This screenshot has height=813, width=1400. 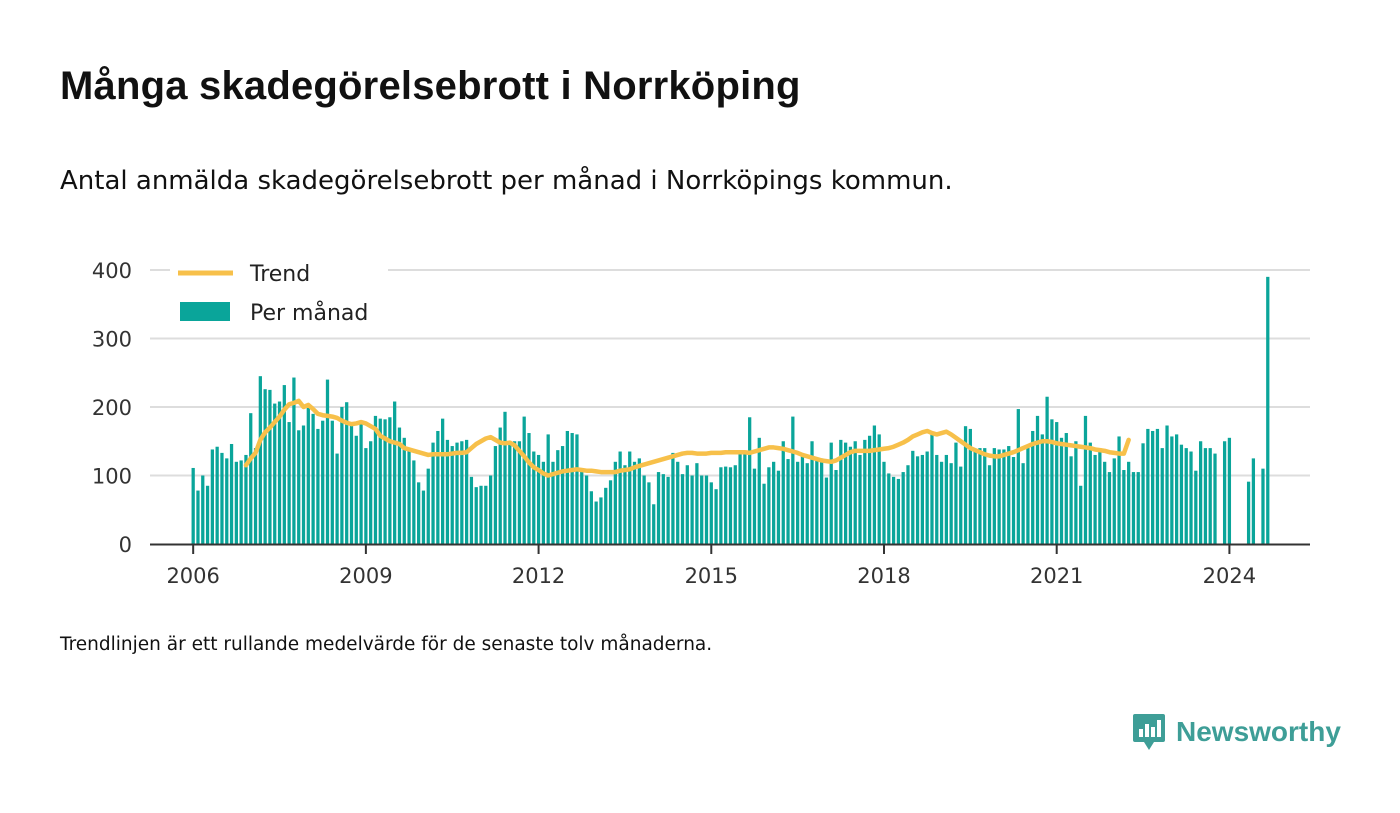 What do you see at coordinates (687, 438) in the screenshot?
I see `trend-line` at bounding box center [687, 438].